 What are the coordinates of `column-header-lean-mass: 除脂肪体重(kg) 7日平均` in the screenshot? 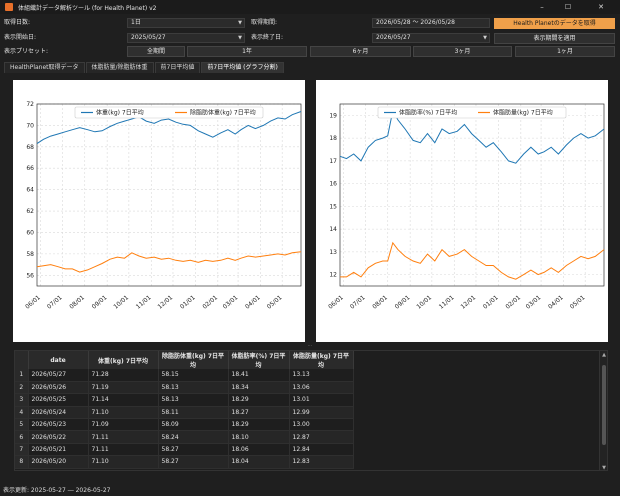 It's located at (193, 360).